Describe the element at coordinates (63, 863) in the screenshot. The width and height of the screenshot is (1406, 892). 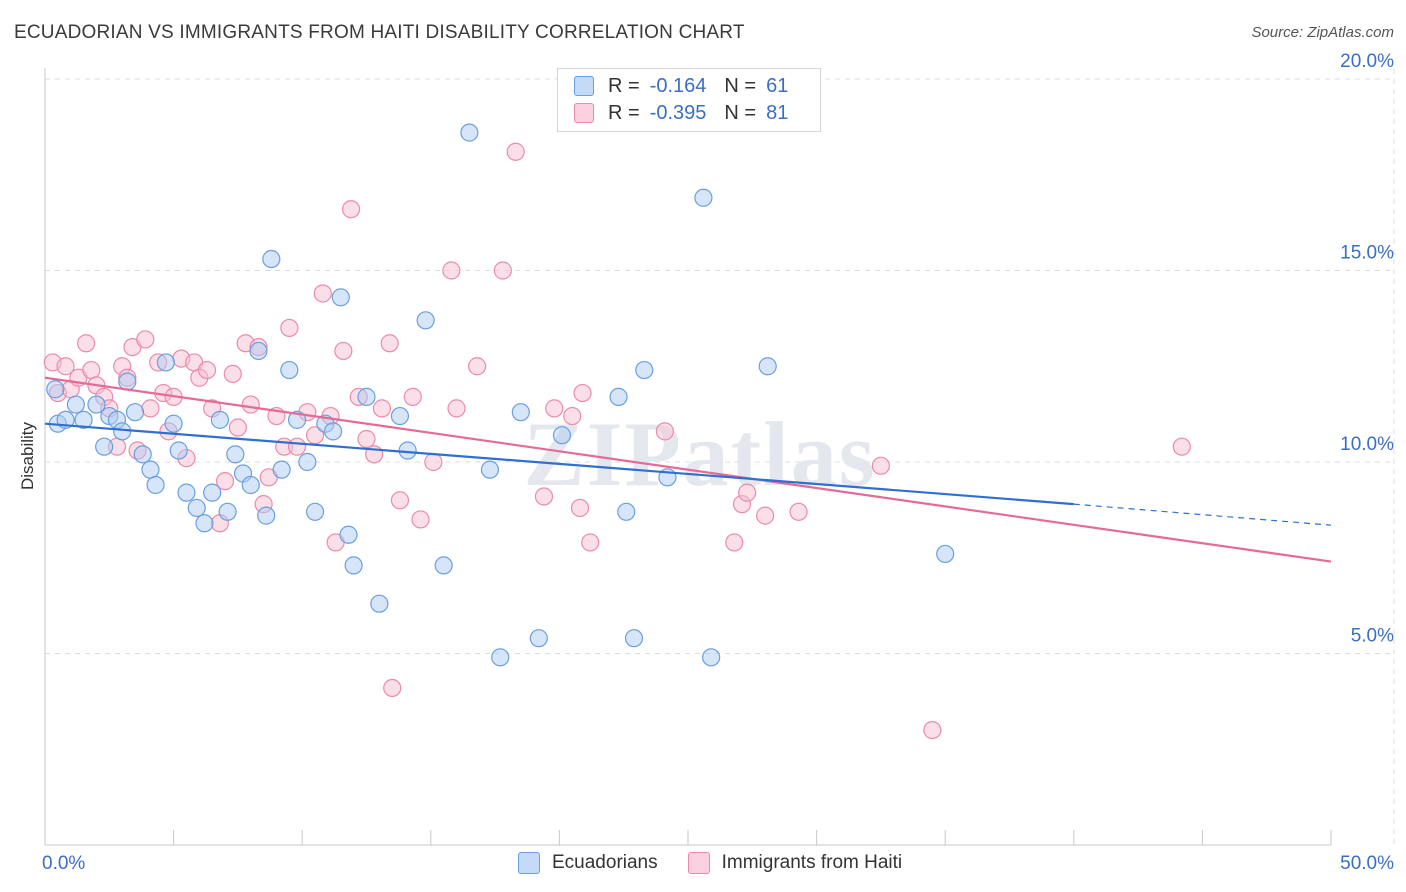
I see `x-tick-label: 0.0%` at that location.